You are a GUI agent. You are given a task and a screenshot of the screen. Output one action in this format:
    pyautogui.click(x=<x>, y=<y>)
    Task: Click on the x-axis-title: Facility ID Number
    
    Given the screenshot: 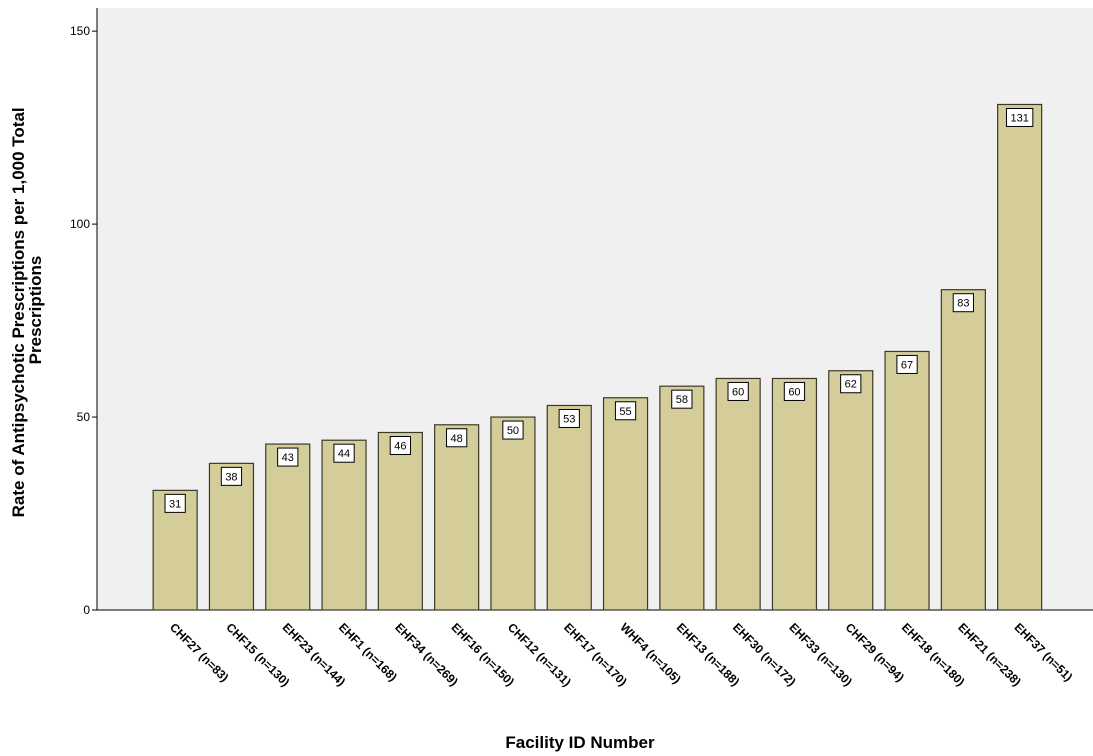 What is the action you would take?
    pyautogui.click(x=580, y=742)
    